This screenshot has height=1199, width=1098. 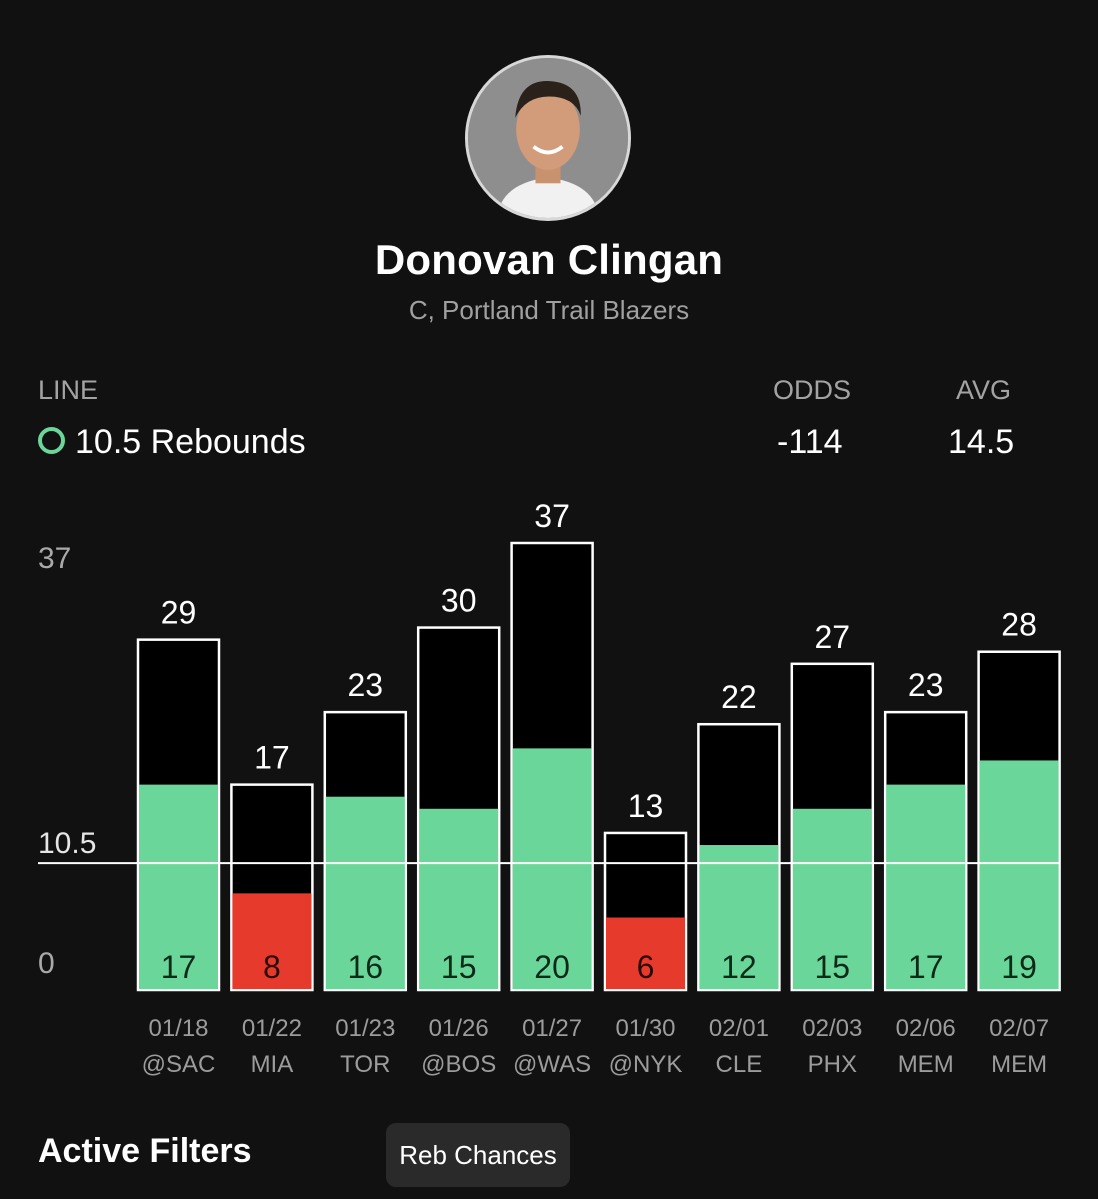 What do you see at coordinates (459, 601) in the screenshot?
I see `chances-value-label: 30` at bounding box center [459, 601].